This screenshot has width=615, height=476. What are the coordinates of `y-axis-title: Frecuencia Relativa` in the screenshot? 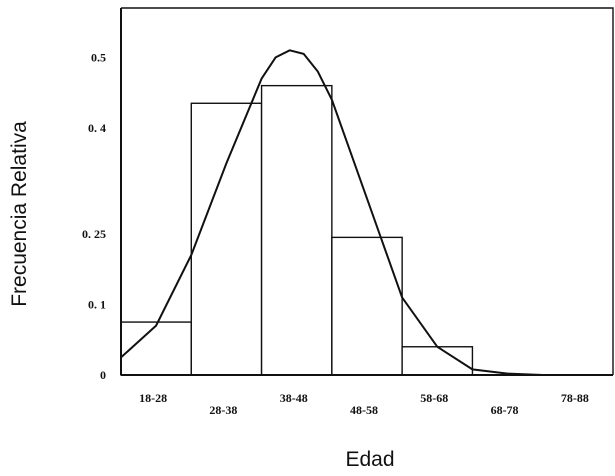 It's located at (19, 214).